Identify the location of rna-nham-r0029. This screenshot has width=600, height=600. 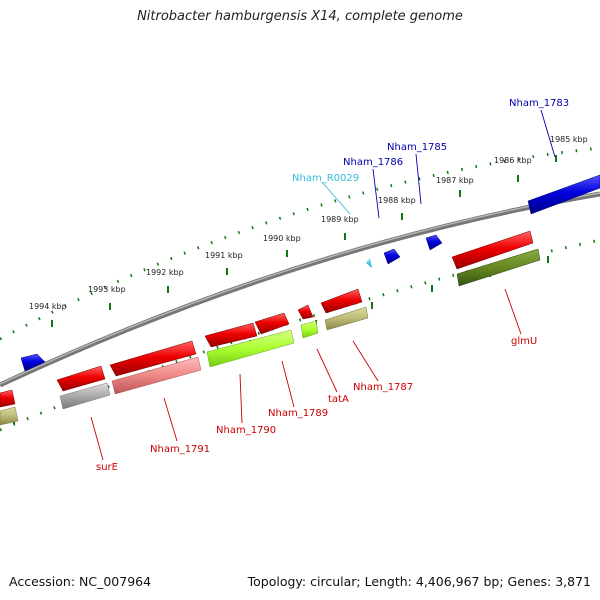
(369, 263).